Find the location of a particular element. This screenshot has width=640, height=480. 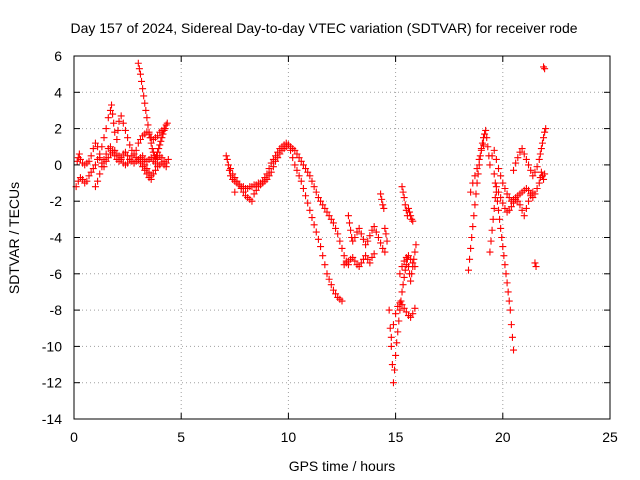

series-track-k is located at coordinates (479, 200).